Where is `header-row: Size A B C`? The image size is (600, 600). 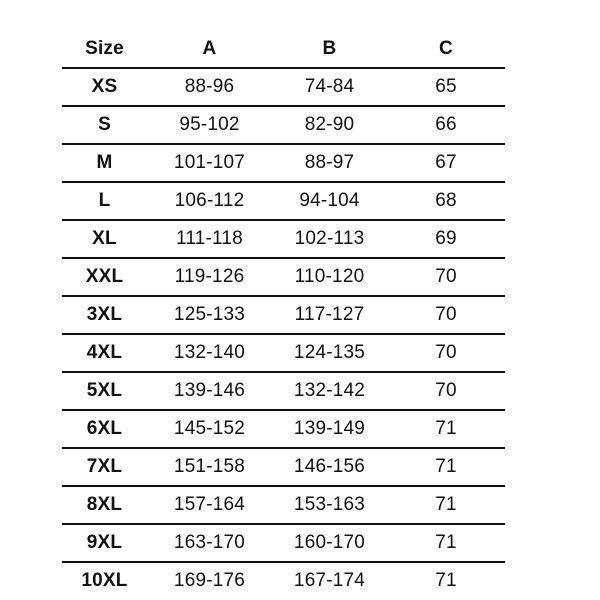
header-row: Size A B C is located at coordinates (283, 50).